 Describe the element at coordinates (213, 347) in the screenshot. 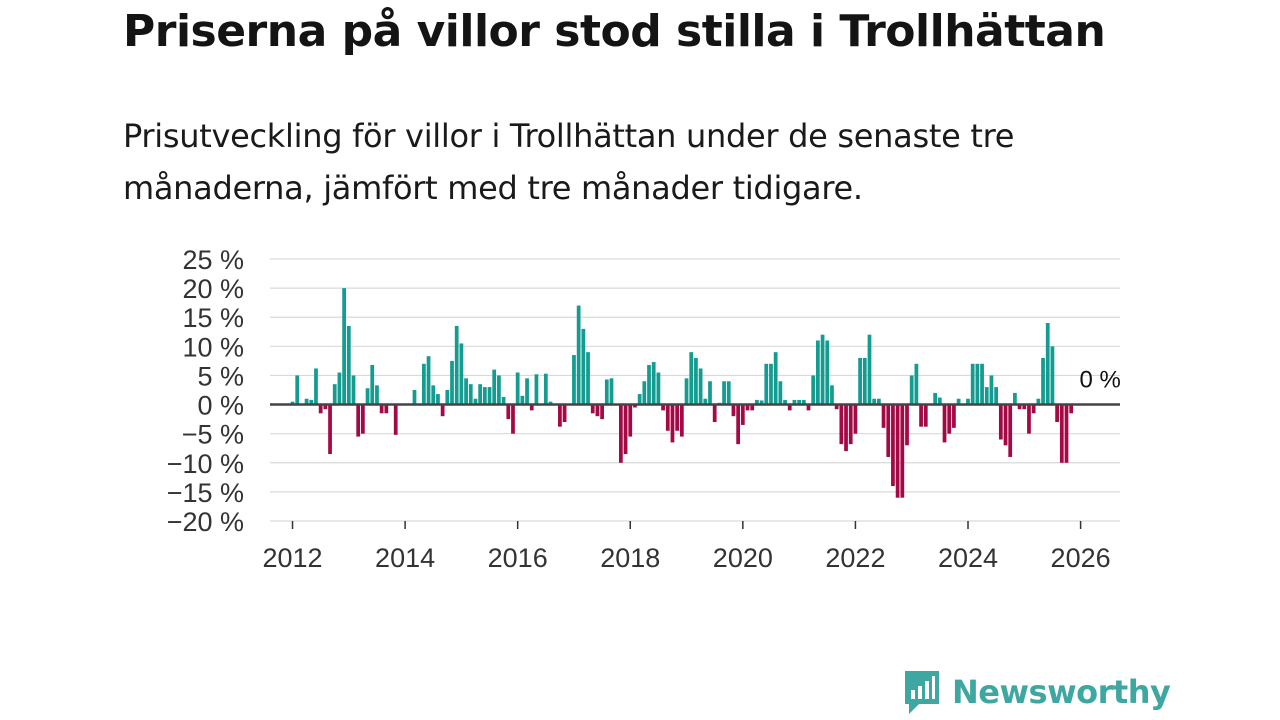

I see `y-tick-label: 10 %` at that location.